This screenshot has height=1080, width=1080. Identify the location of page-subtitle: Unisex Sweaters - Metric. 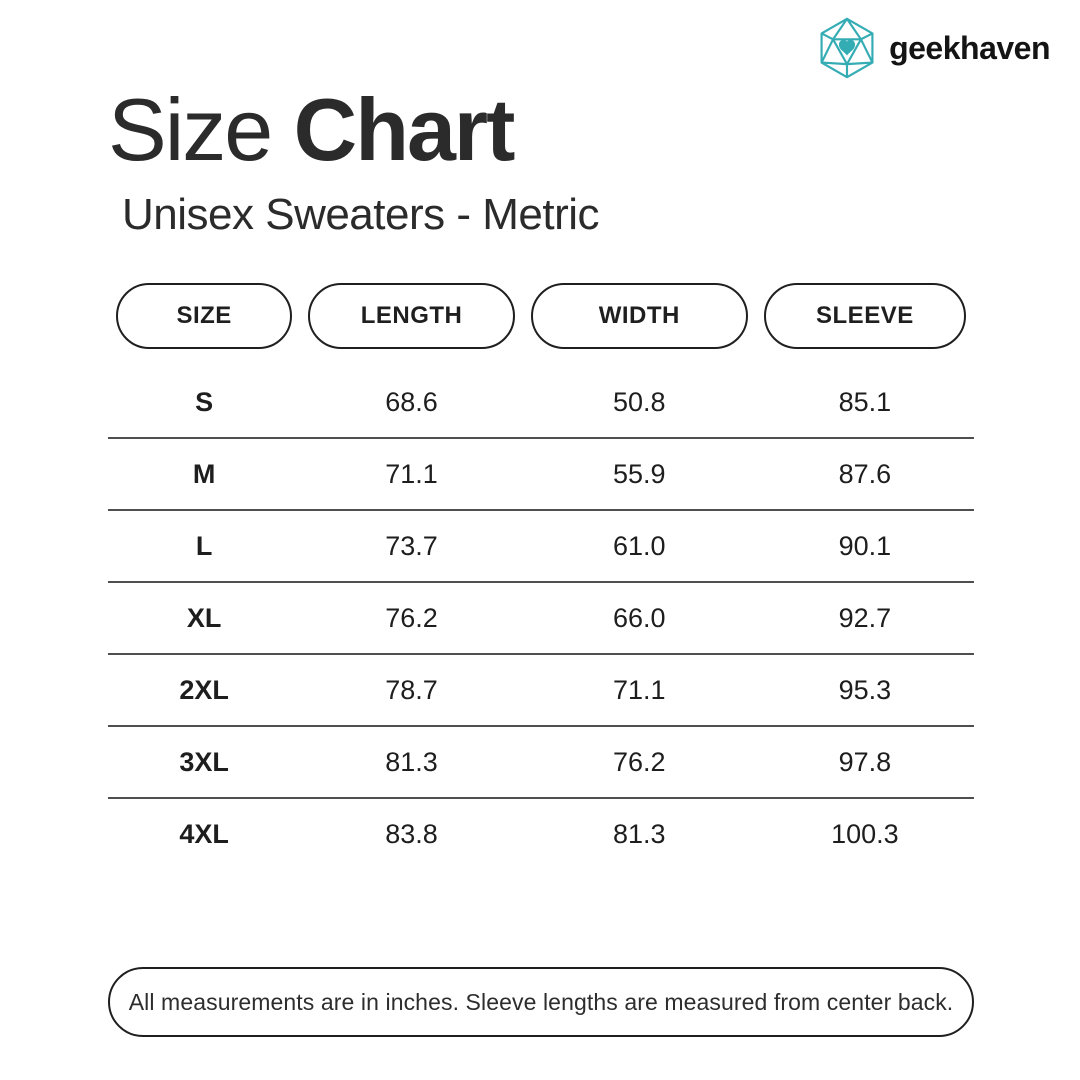
(361, 214).